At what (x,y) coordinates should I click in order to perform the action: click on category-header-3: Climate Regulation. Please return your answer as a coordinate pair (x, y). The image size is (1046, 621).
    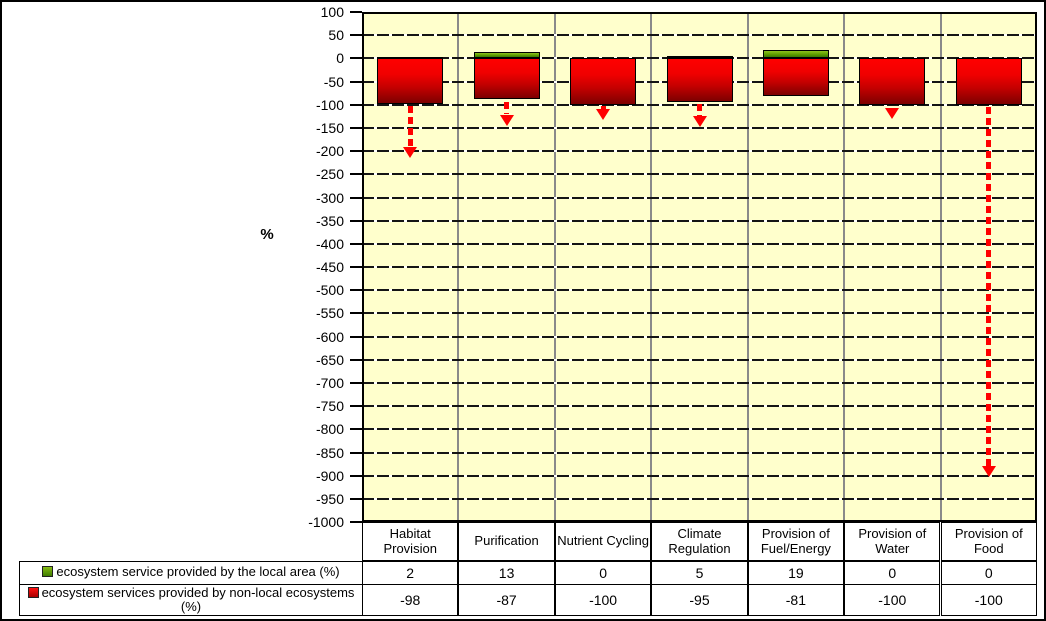
    Looking at the image, I should click on (699, 541).